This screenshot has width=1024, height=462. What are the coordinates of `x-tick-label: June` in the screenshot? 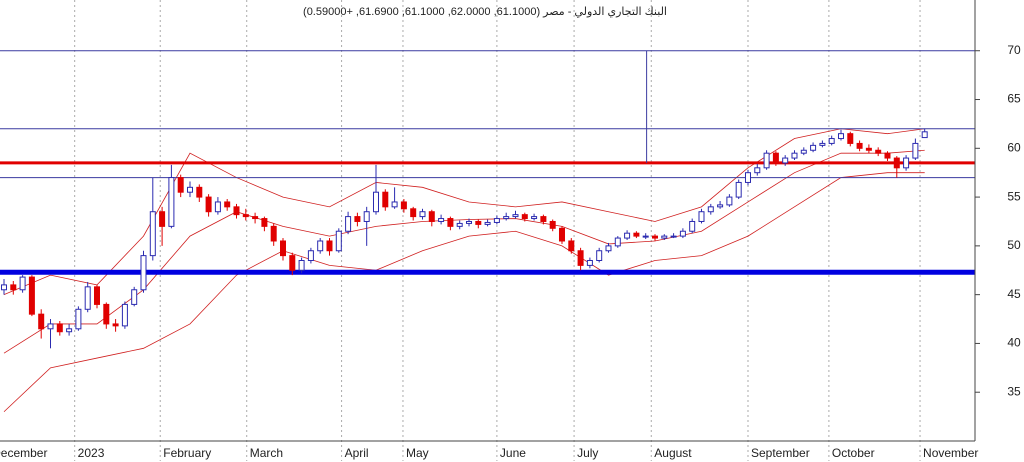 It's located at (513, 453).